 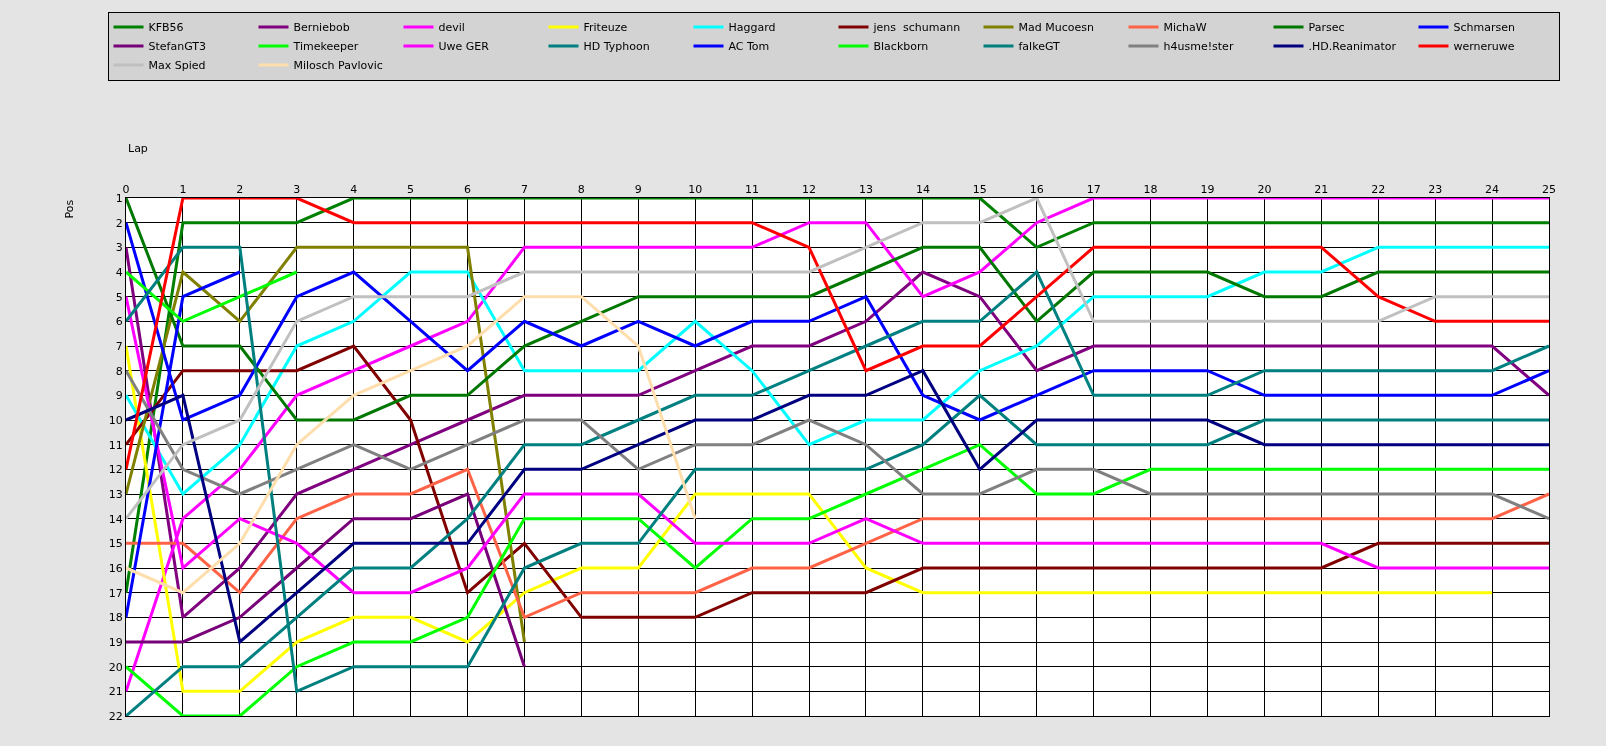 What do you see at coordinates (979, 189) in the screenshot?
I see `x-tick-label: 15` at bounding box center [979, 189].